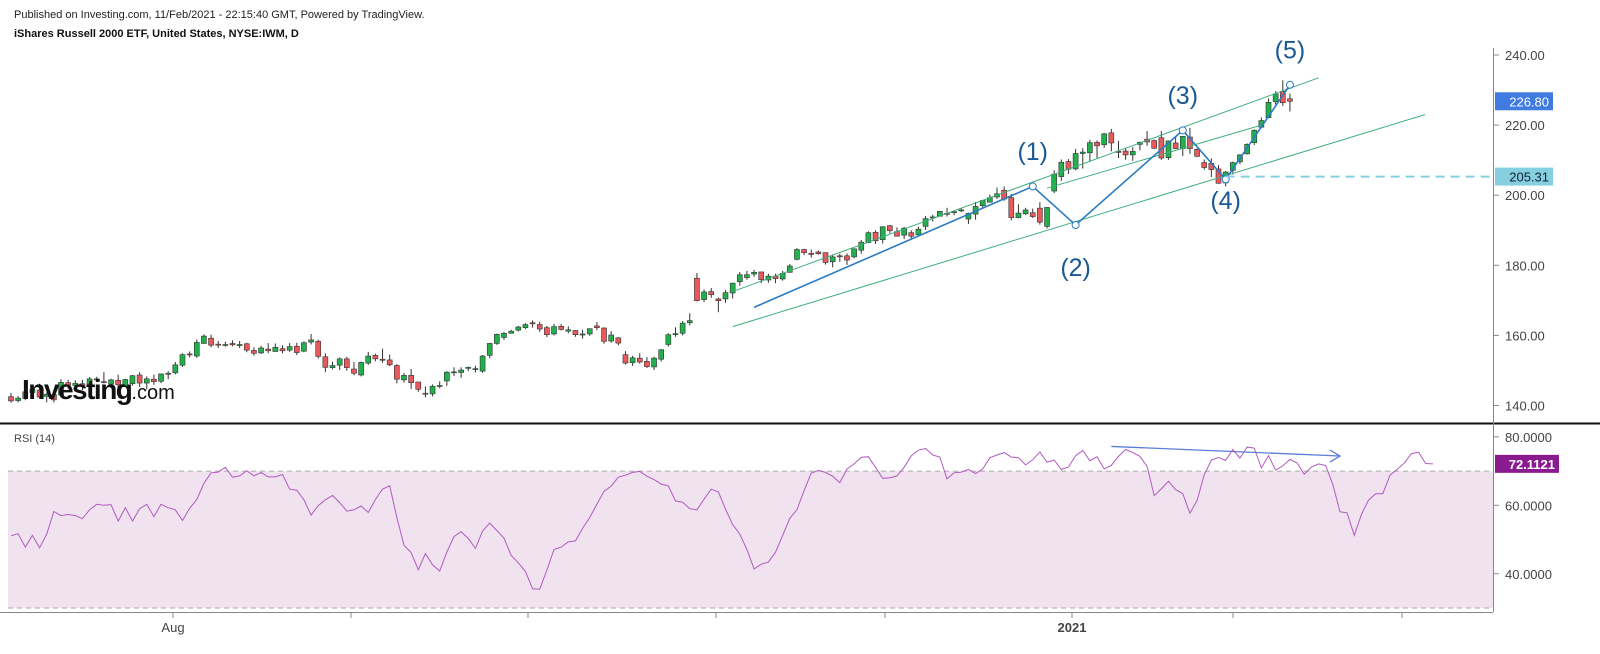  What do you see at coordinates (1528, 437) in the screenshot?
I see `rsi-tick-label: 80.0000` at bounding box center [1528, 437].